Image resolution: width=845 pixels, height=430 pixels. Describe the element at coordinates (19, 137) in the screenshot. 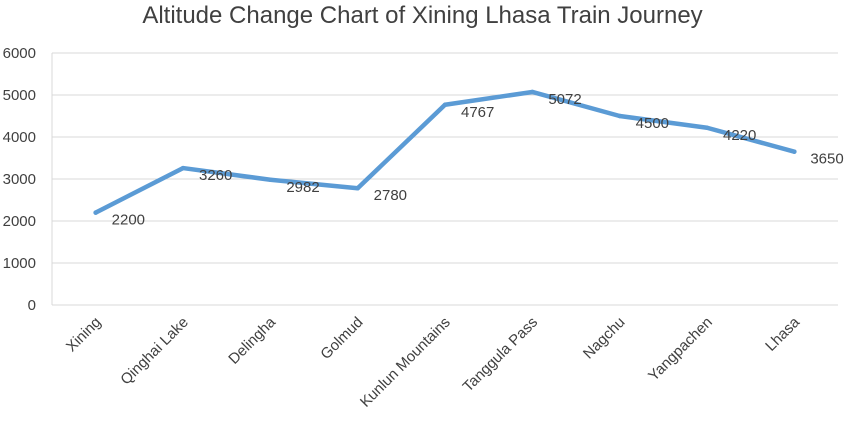

I see `y-tick-label: 4000` at that location.